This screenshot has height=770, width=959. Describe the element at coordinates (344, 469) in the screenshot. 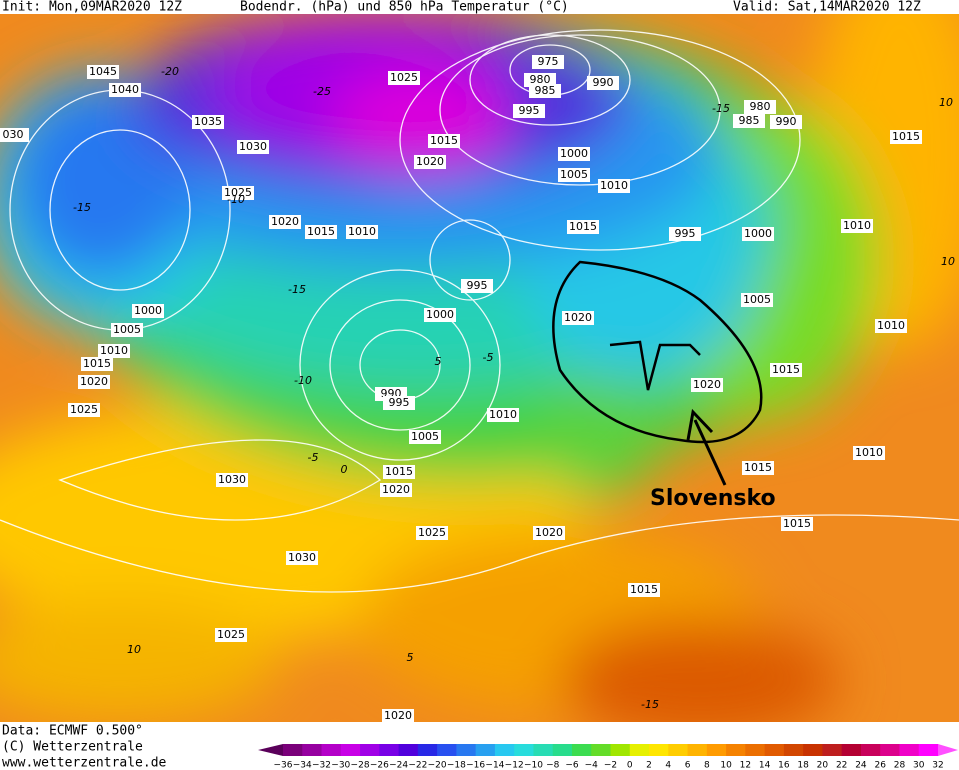

I see `isotherm-label: 0` at that location.